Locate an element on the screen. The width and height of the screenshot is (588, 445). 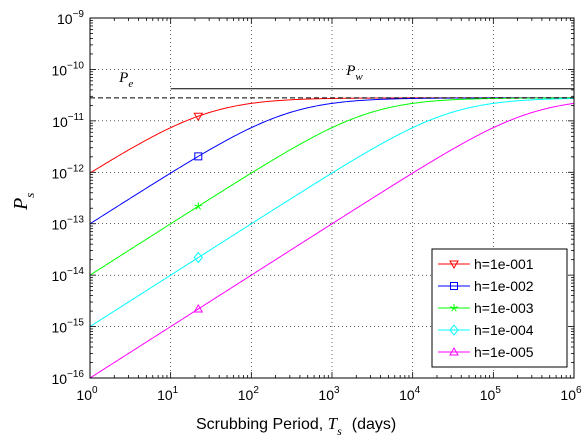
x-axis-label: Scrubbing Period, Ts (days) is located at coordinates (296, 426).